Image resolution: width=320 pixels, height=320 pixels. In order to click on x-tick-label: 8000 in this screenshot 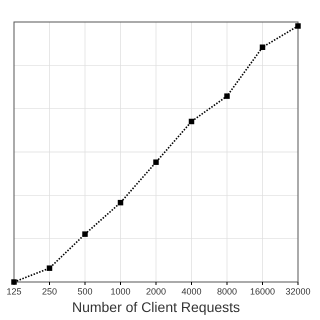, I will do `click(227, 291)`.